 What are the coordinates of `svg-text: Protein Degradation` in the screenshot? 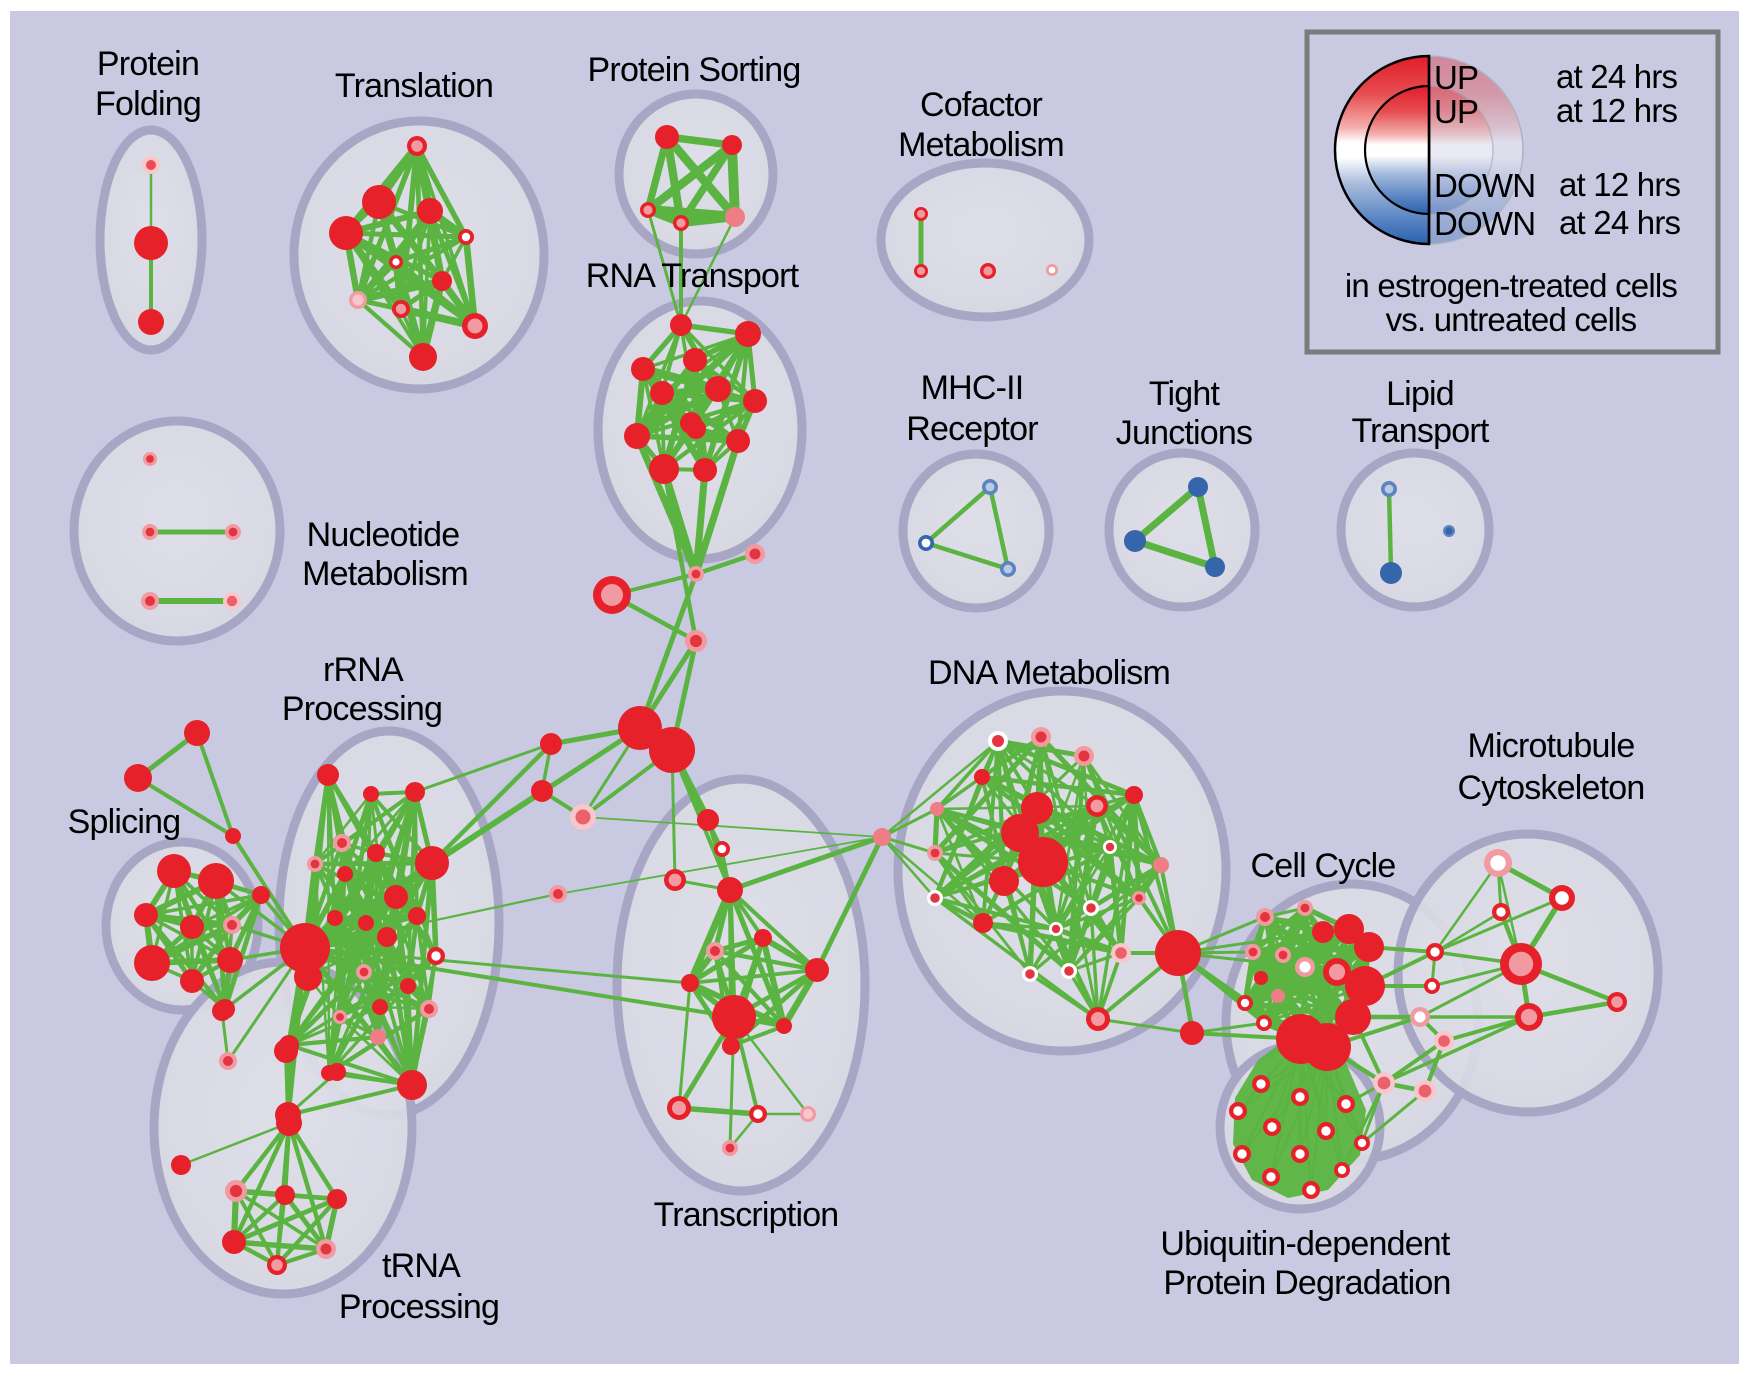 It's located at (1306, 1283).